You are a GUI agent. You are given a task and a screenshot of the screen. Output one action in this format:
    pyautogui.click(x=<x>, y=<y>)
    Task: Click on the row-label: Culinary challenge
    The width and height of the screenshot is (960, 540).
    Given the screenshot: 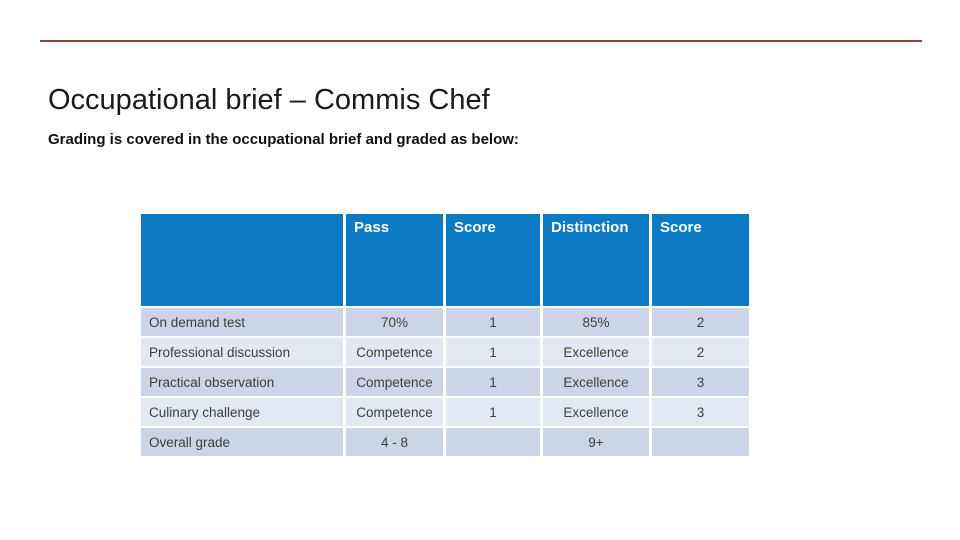 What is the action you would take?
    pyautogui.click(x=242, y=412)
    